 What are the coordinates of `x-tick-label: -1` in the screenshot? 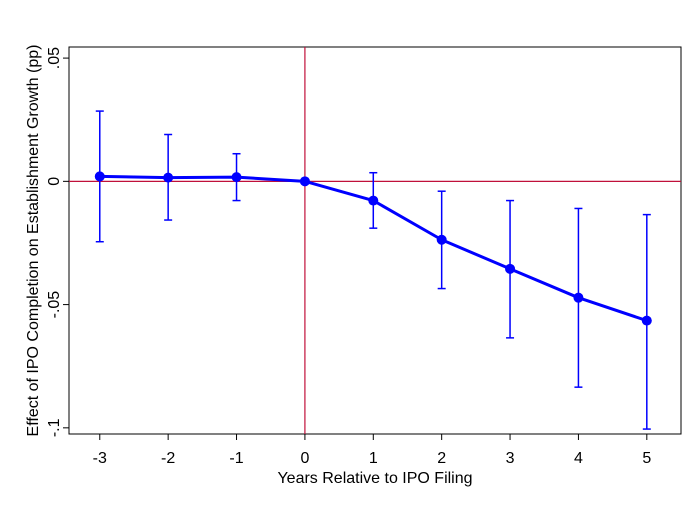 It's located at (236, 458).